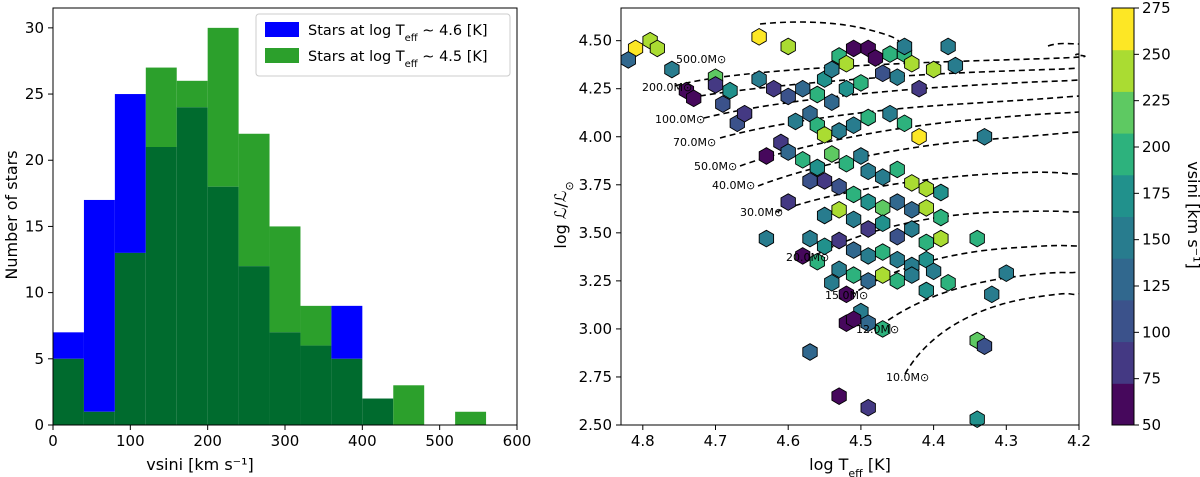 This screenshot has height=477, width=1200. I want to click on colorbar-tick-label: 50, so click(1151, 425).